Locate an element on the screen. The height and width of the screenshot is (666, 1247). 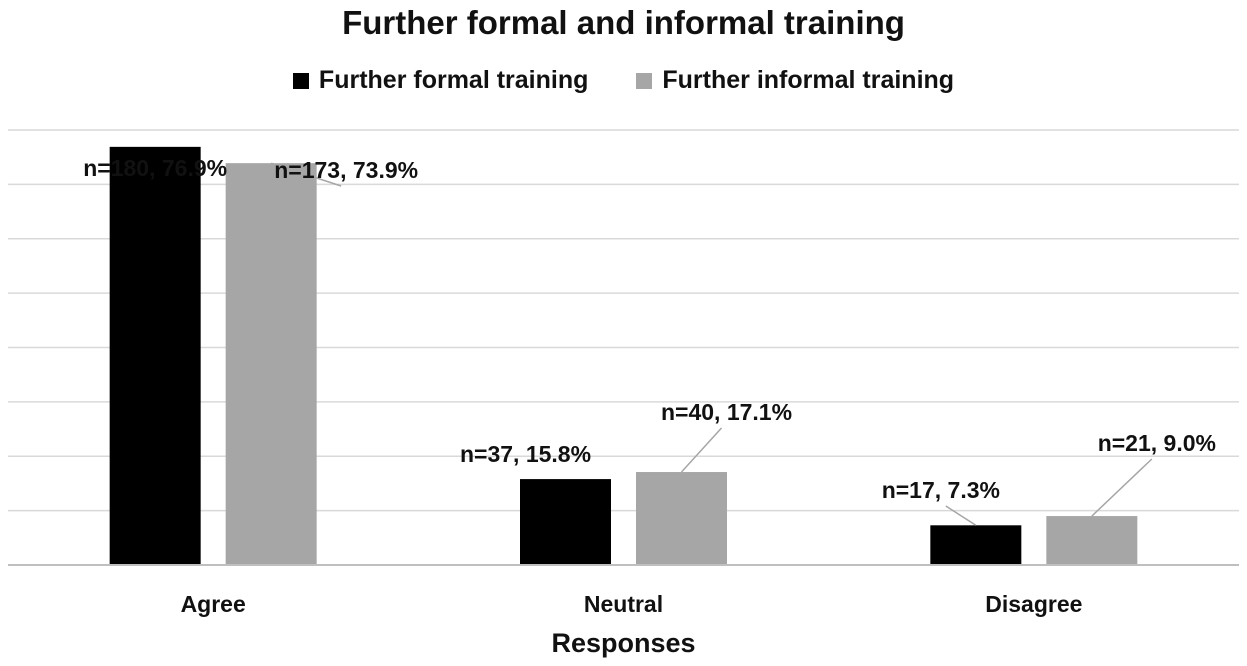
bar-disagree-informal is located at coordinates (1092, 540).